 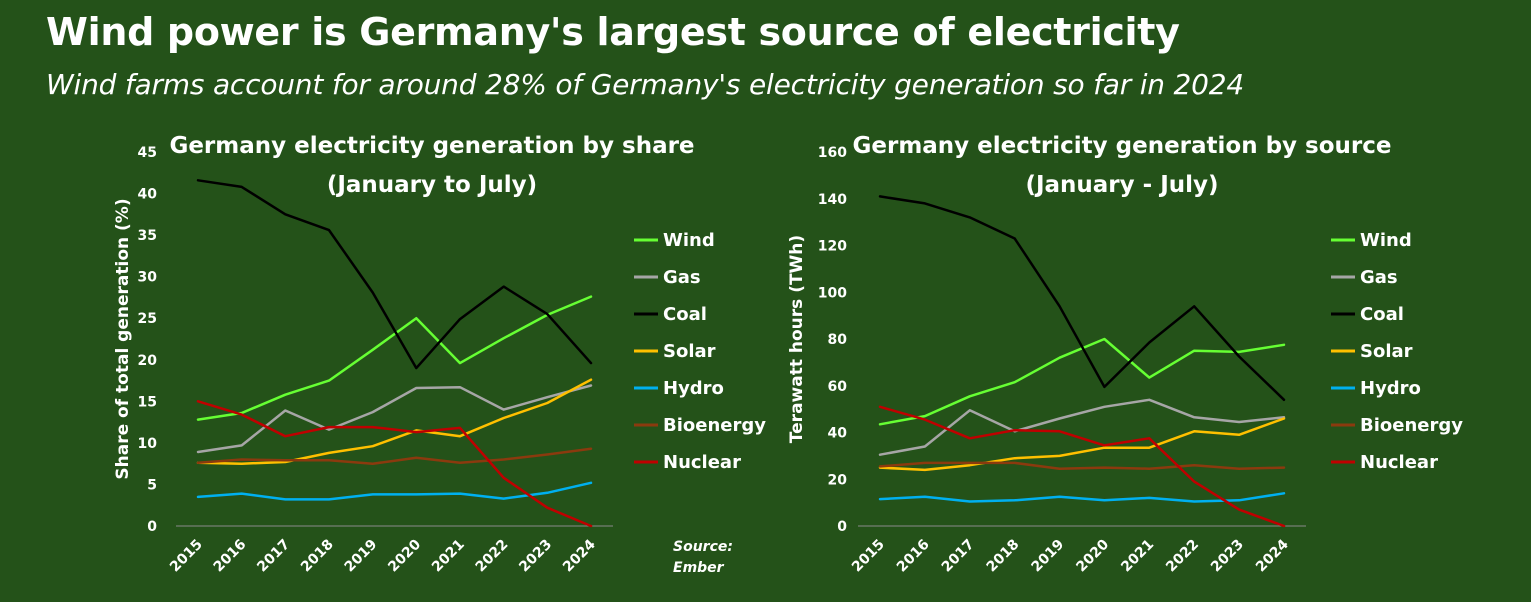 What do you see at coordinates (317, 556) in the screenshot?
I see `chart1-x-tick-label: 2018` at bounding box center [317, 556].